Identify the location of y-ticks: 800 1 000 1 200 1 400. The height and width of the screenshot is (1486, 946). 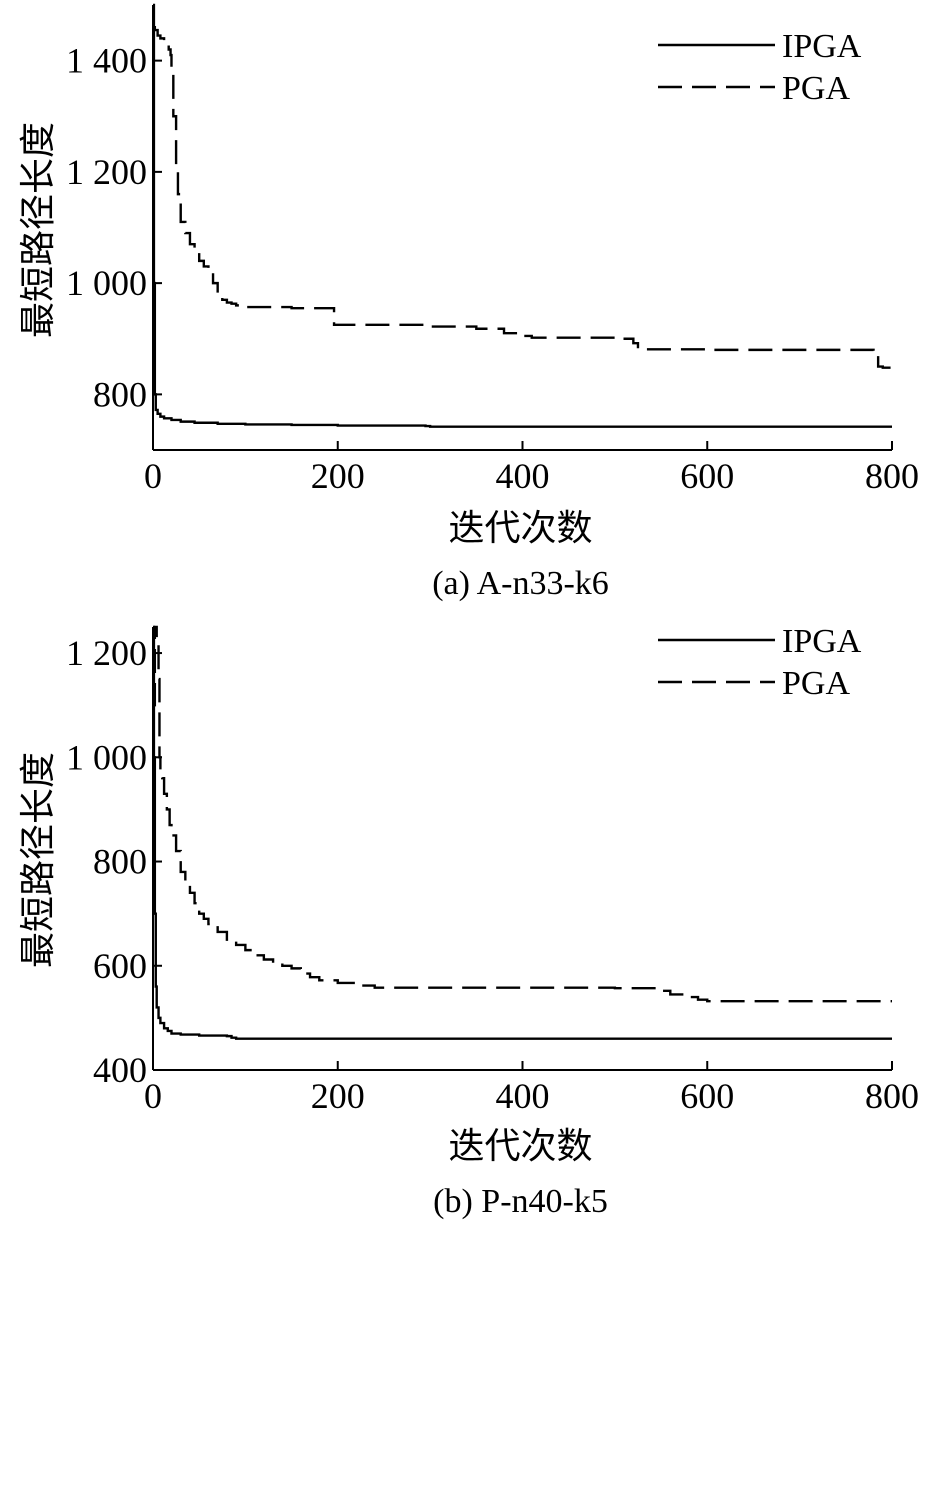
(114, 227).